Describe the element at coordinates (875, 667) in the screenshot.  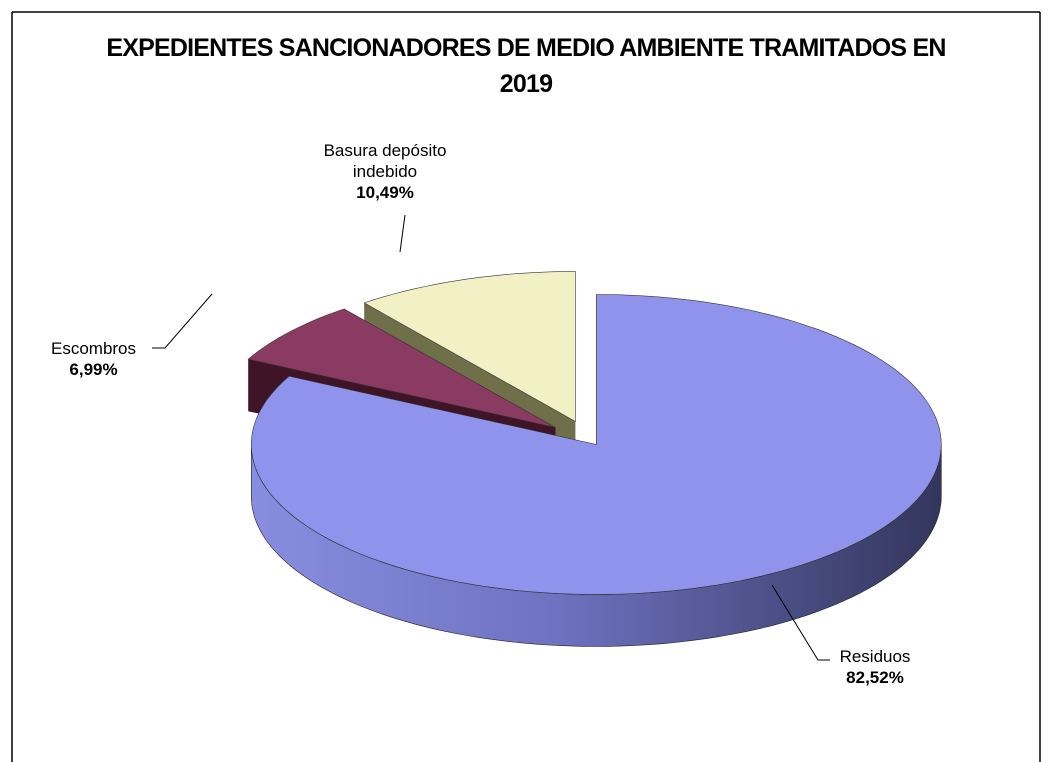
I see `data-label: Residuos 82,52%` at that location.